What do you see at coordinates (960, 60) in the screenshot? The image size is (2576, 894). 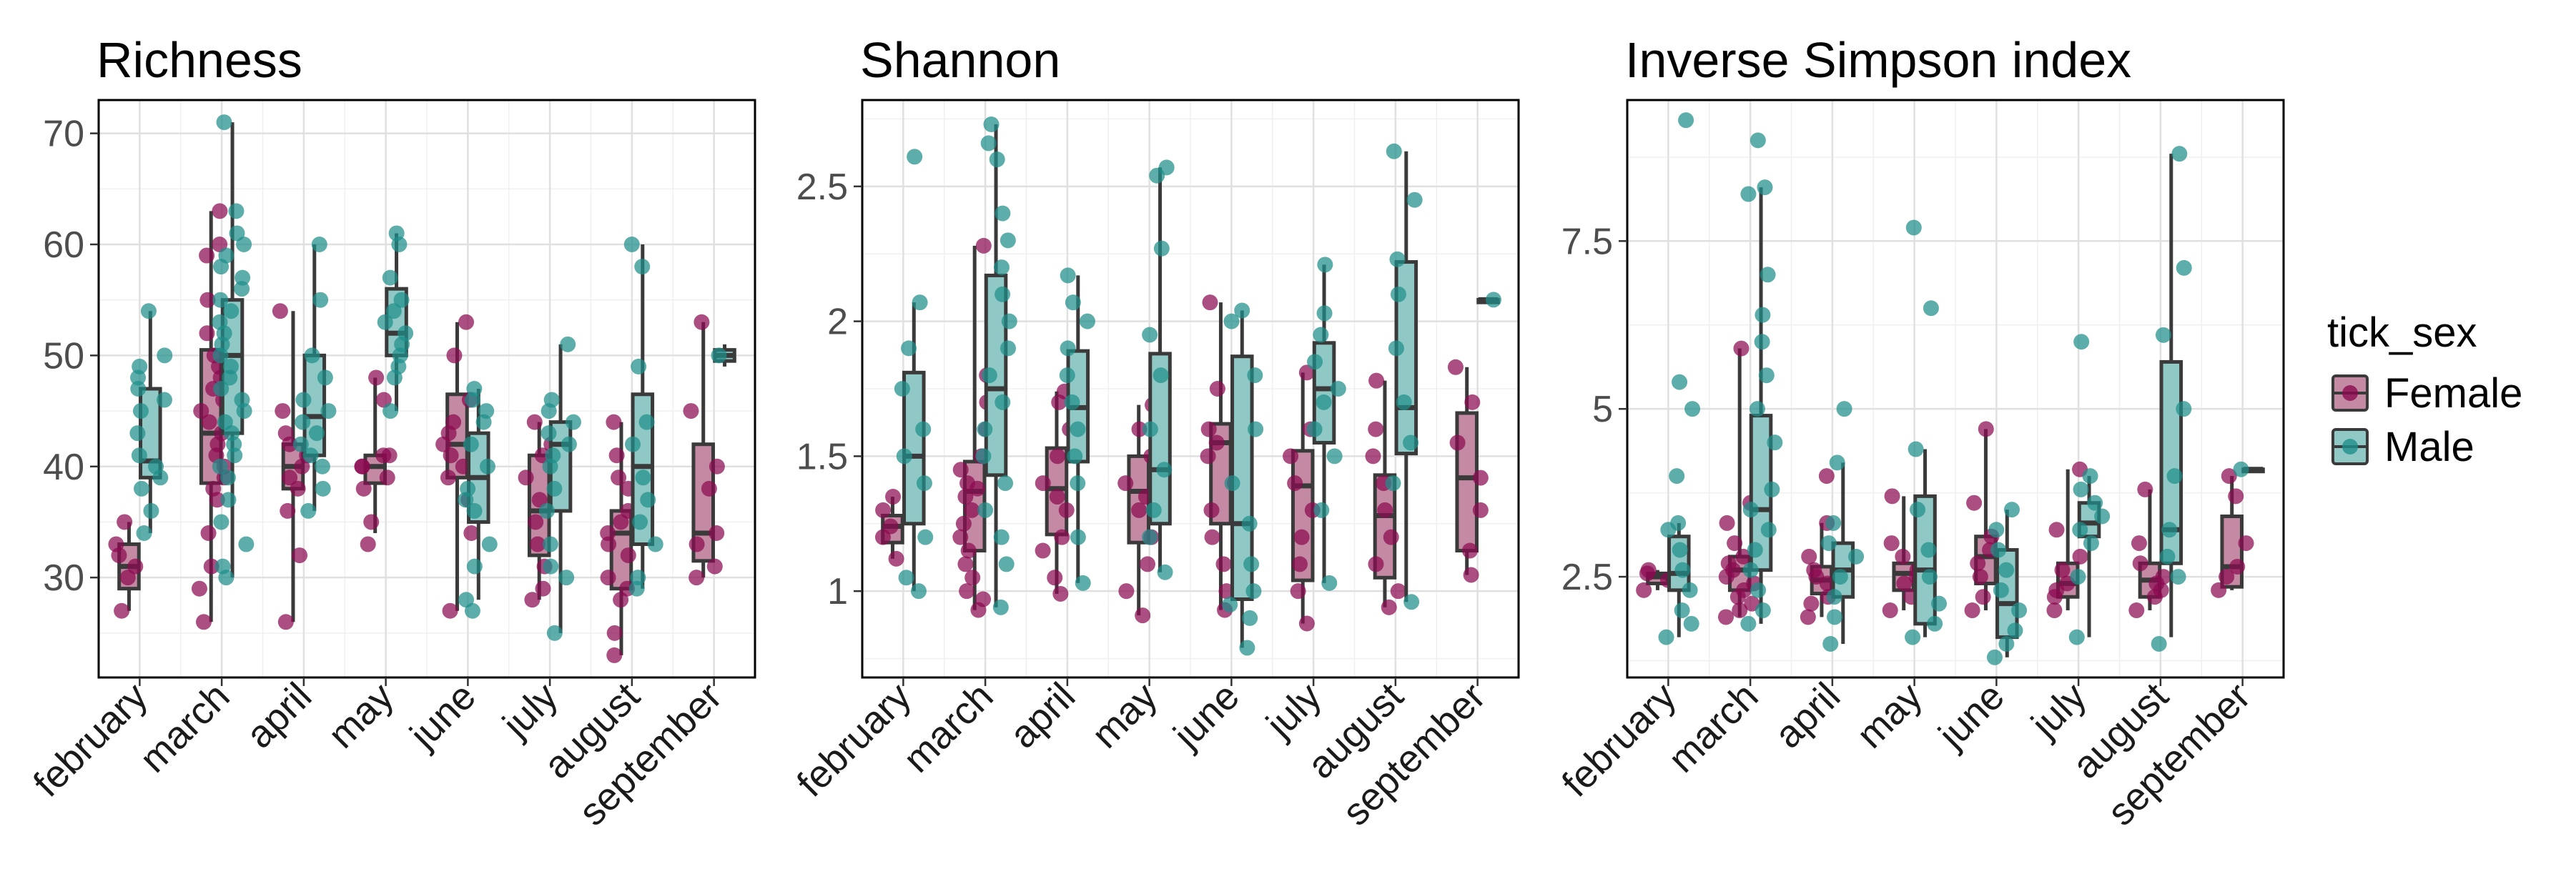 I see `panel-title: Shannon` at bounding box center [960, 60].